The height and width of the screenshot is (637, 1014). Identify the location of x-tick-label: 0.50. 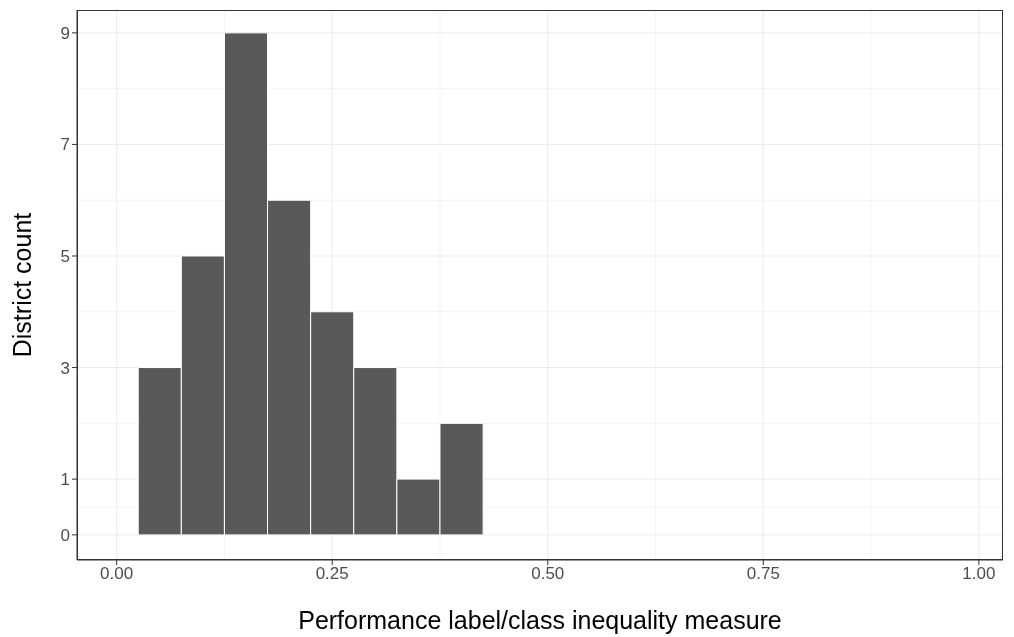
(548, 574).